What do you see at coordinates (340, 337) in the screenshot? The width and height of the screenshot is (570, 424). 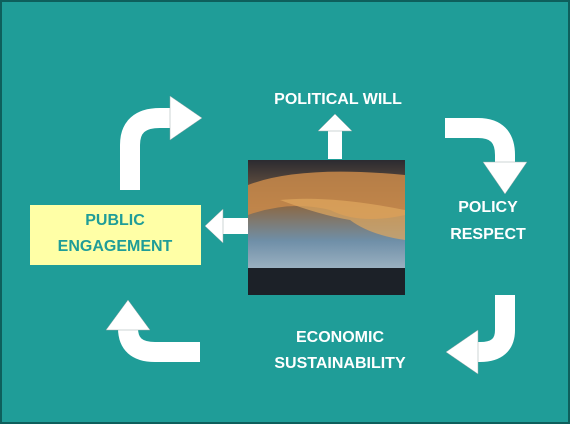 I see `node-label: ECONOMIC` at bounding box center [340, 337].